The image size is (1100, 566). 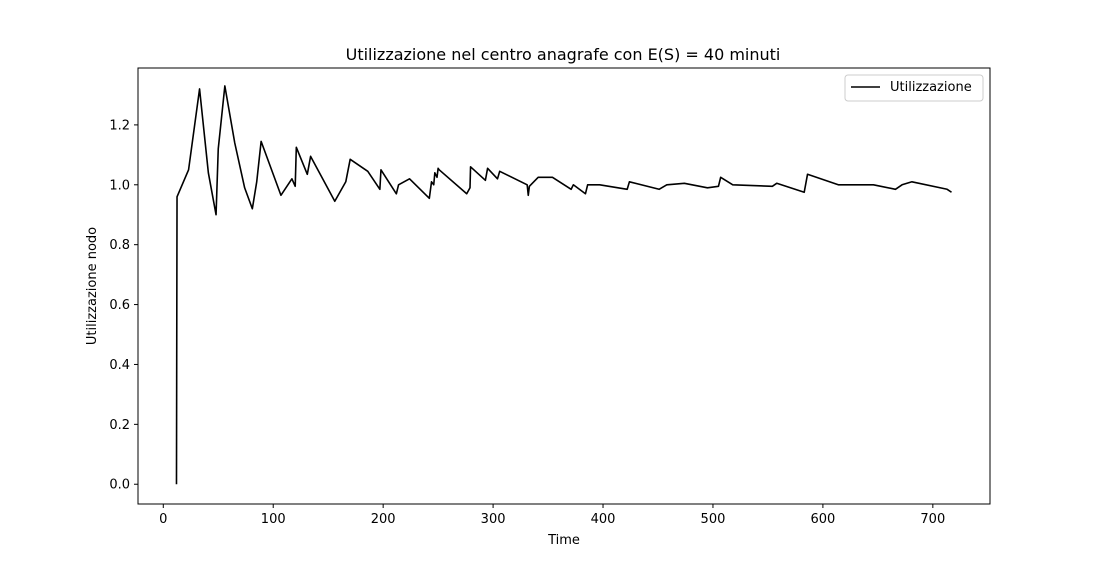 I want to click on x-axis-ticks: 0 100 200 300 400 500 600 700, so click(x=552, y=515).